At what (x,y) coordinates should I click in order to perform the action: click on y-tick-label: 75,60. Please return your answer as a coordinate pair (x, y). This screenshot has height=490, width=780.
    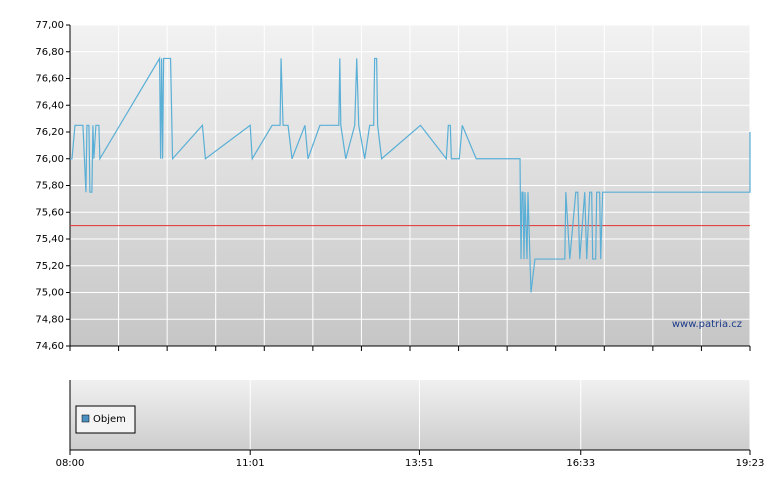
    Looking at the image, I should click on (49, 212).